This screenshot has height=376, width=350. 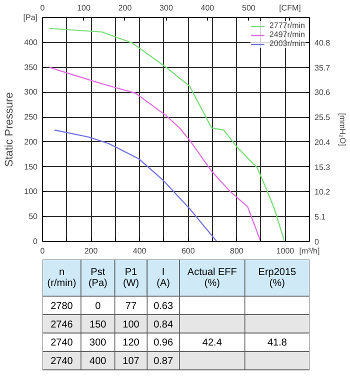 I want to click on category-label: Actual EFF (%), so click(x=212, y=277).